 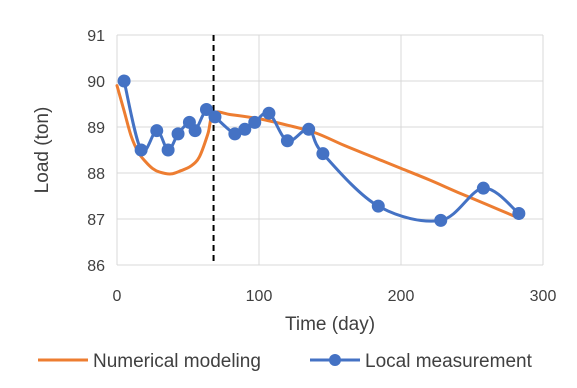 What do you see at coordinates (96, 128) in the screenshot?
I see `y-tick-label: 89` at bounding box center [96, 128].